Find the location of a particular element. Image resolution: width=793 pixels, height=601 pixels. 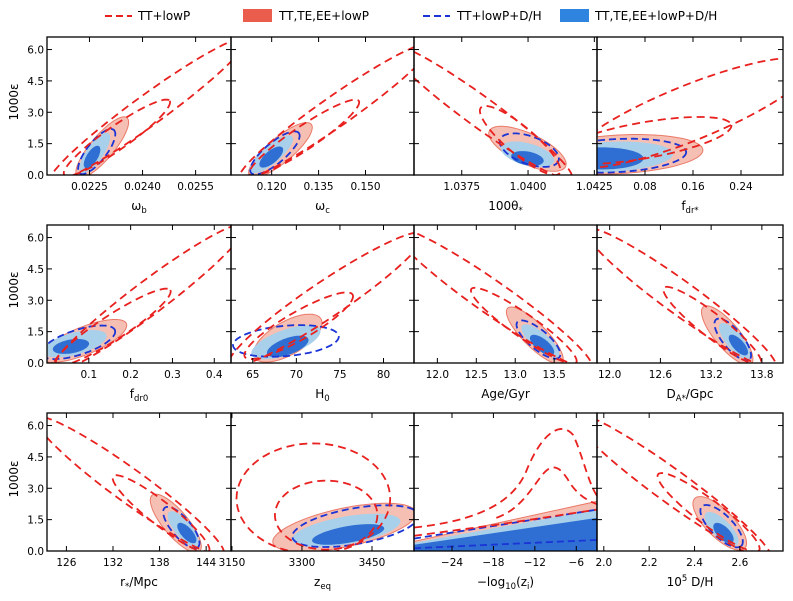

x-tick-label-age-0: 12.0 is located at coordinates (437, 375).